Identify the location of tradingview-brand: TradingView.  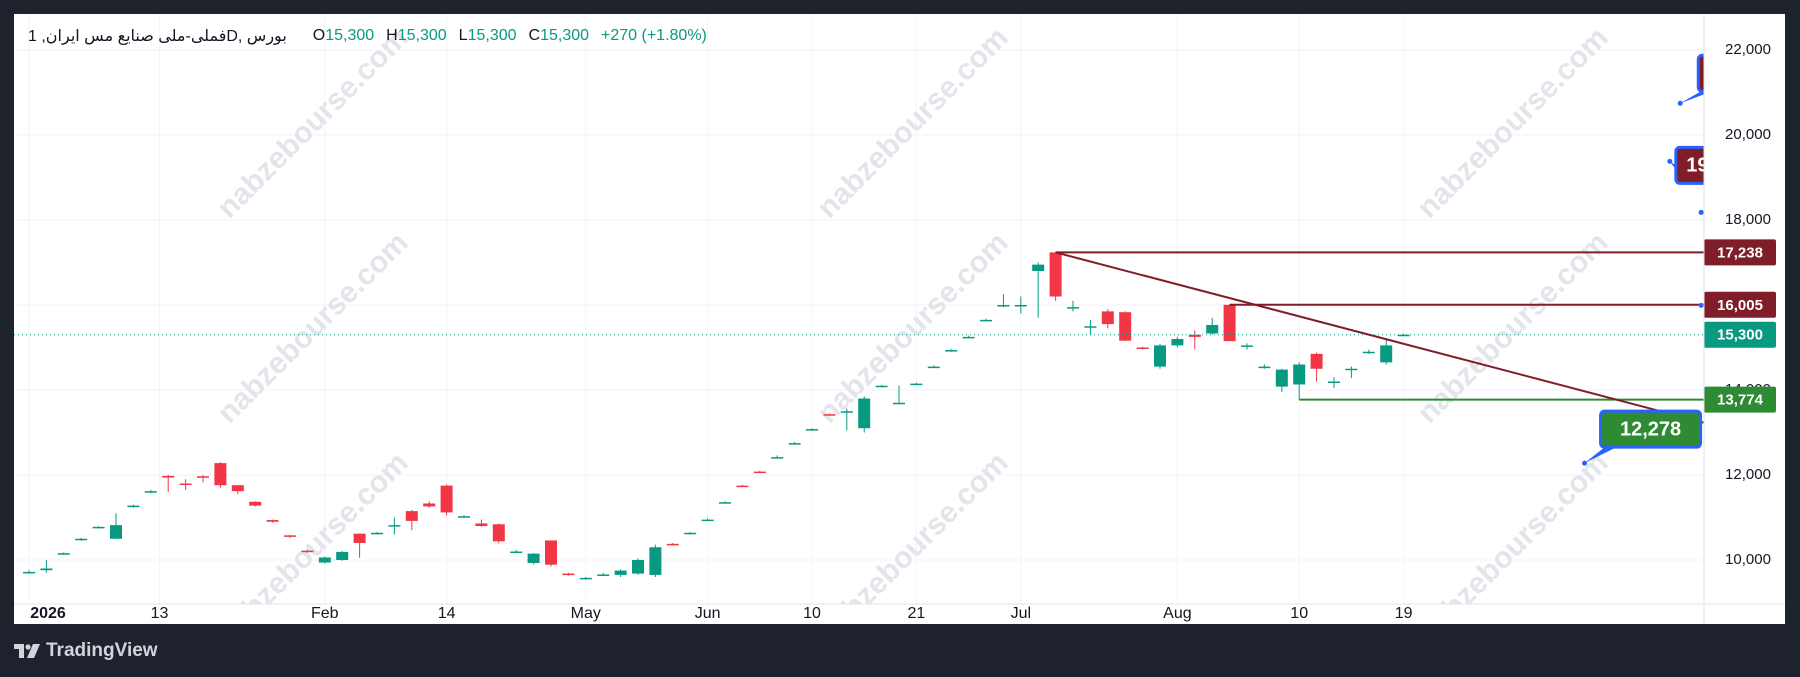
(86, 651).